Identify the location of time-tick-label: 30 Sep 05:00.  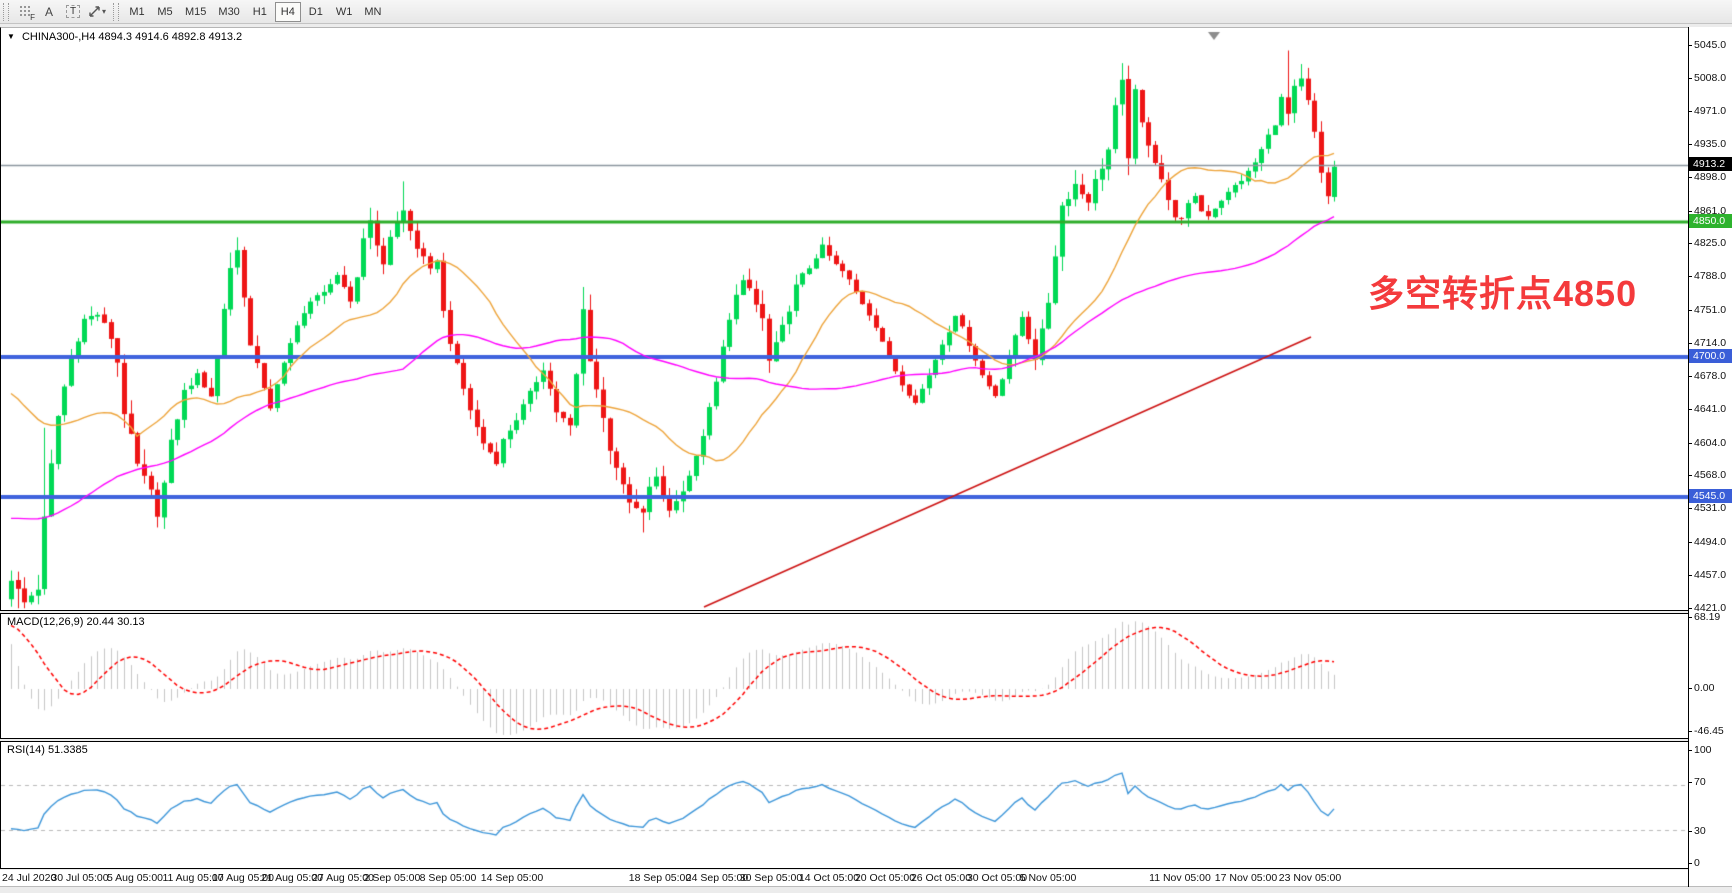
(771, 878).